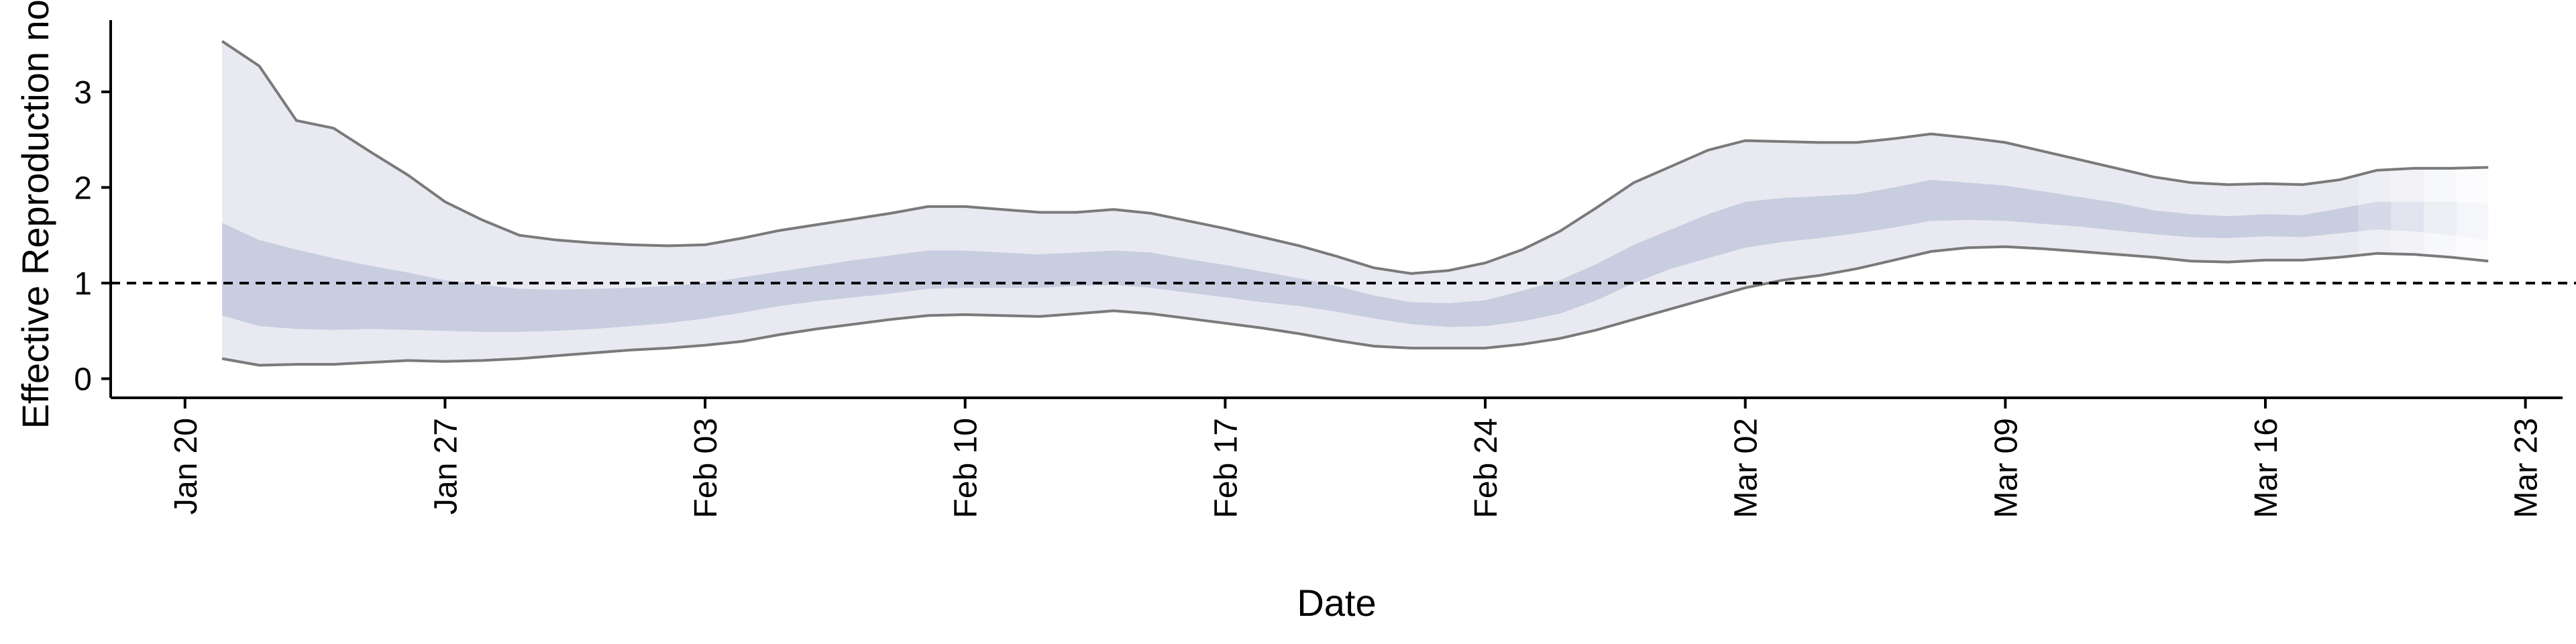 This screenshot has height=644, width=2576. Describe the element at coordinates (2006, 468) in the screenshot. I see `x-tick-label: Mar 09` at that location.